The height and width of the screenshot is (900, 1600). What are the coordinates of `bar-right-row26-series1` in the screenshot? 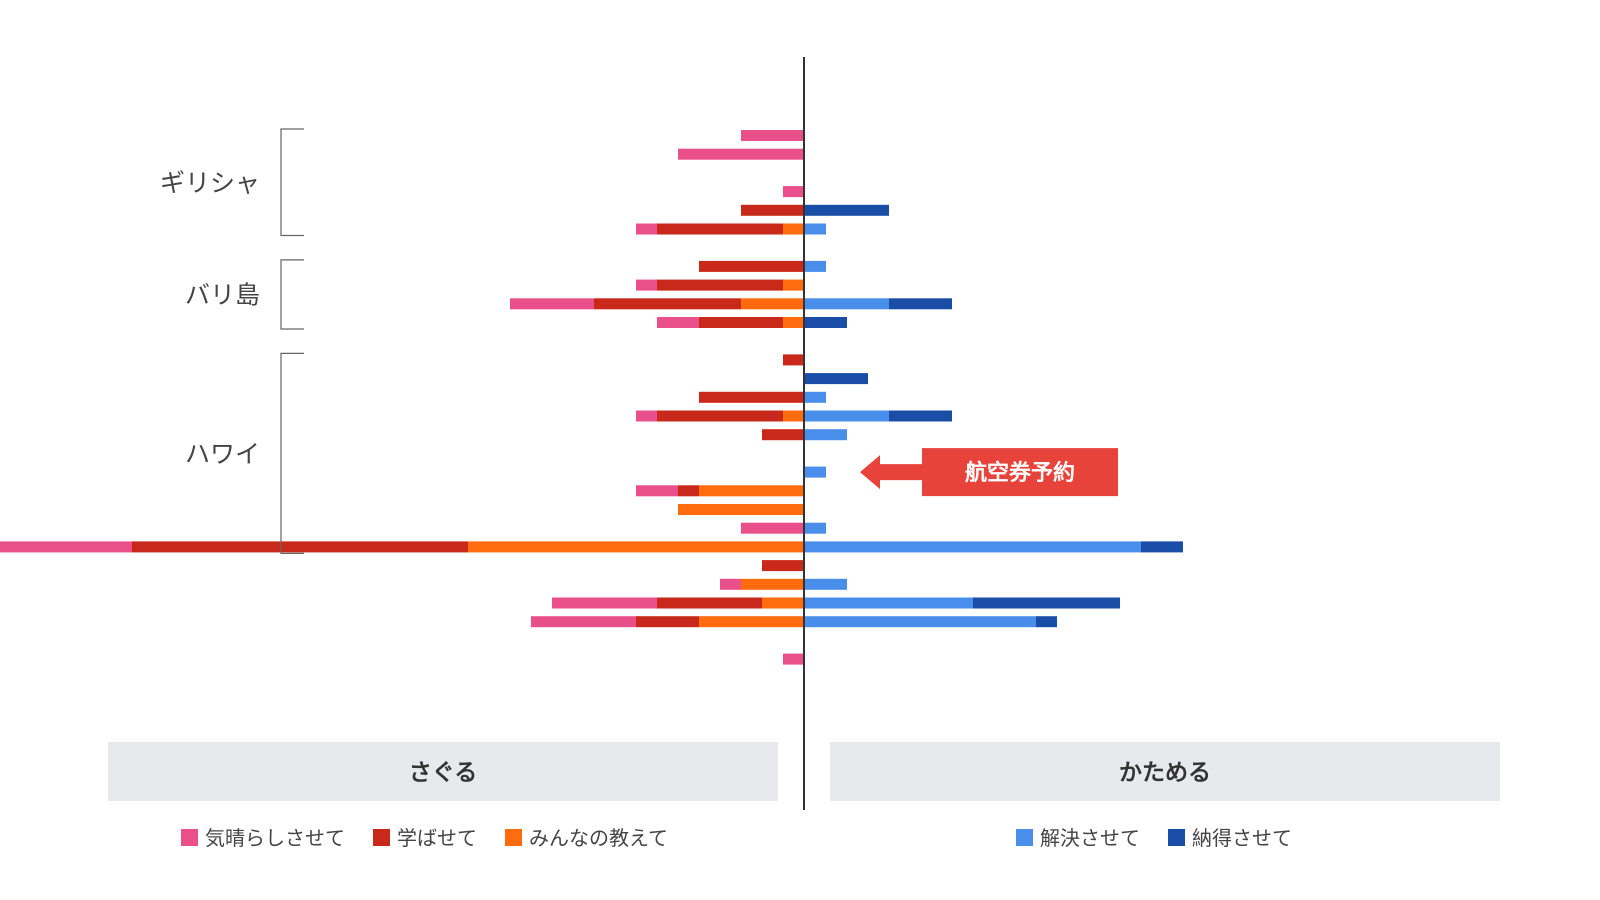 It's located at (1046, 622).